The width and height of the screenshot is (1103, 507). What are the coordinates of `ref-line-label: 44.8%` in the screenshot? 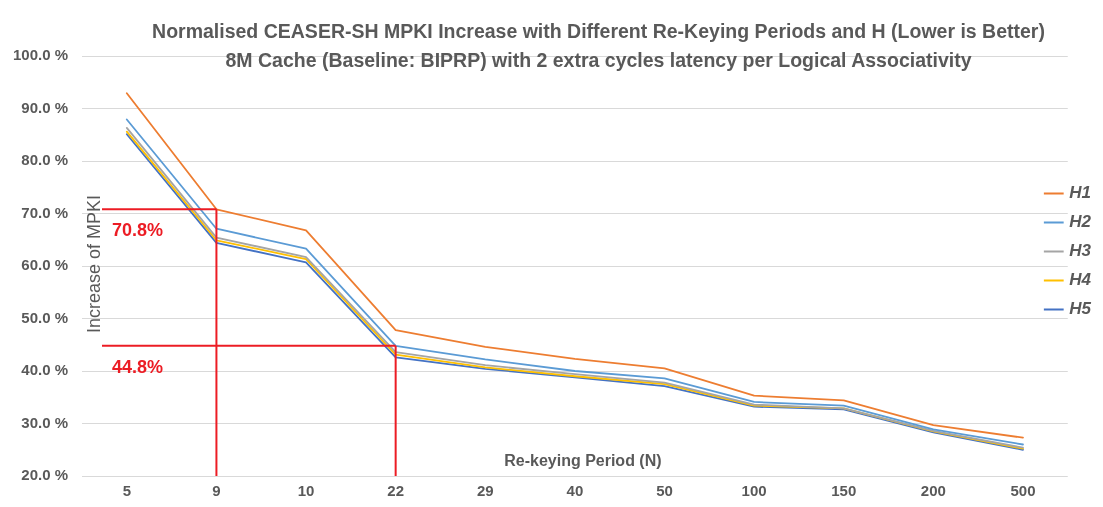 It's located at (138, 366).